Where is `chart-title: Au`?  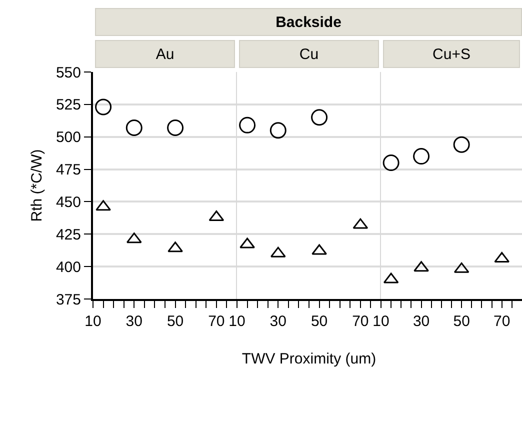
chart-title: Au is located at coordinates (165, 54).